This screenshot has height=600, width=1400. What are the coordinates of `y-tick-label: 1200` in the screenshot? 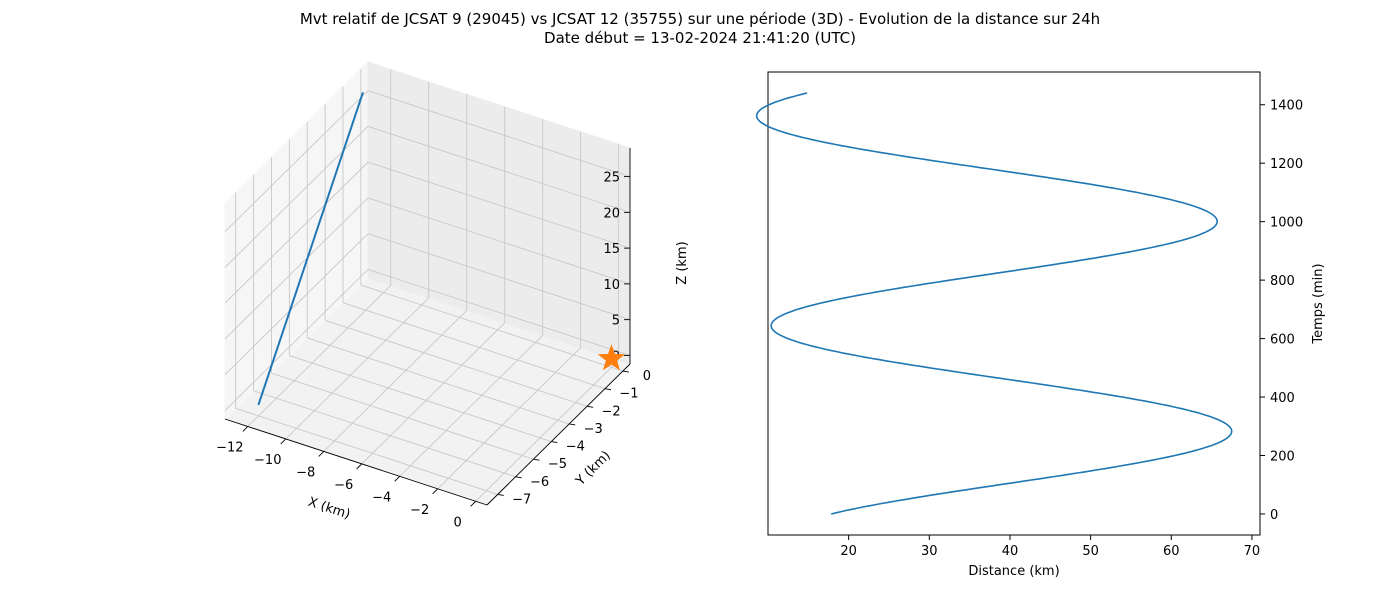 It's located at (1286, 164).